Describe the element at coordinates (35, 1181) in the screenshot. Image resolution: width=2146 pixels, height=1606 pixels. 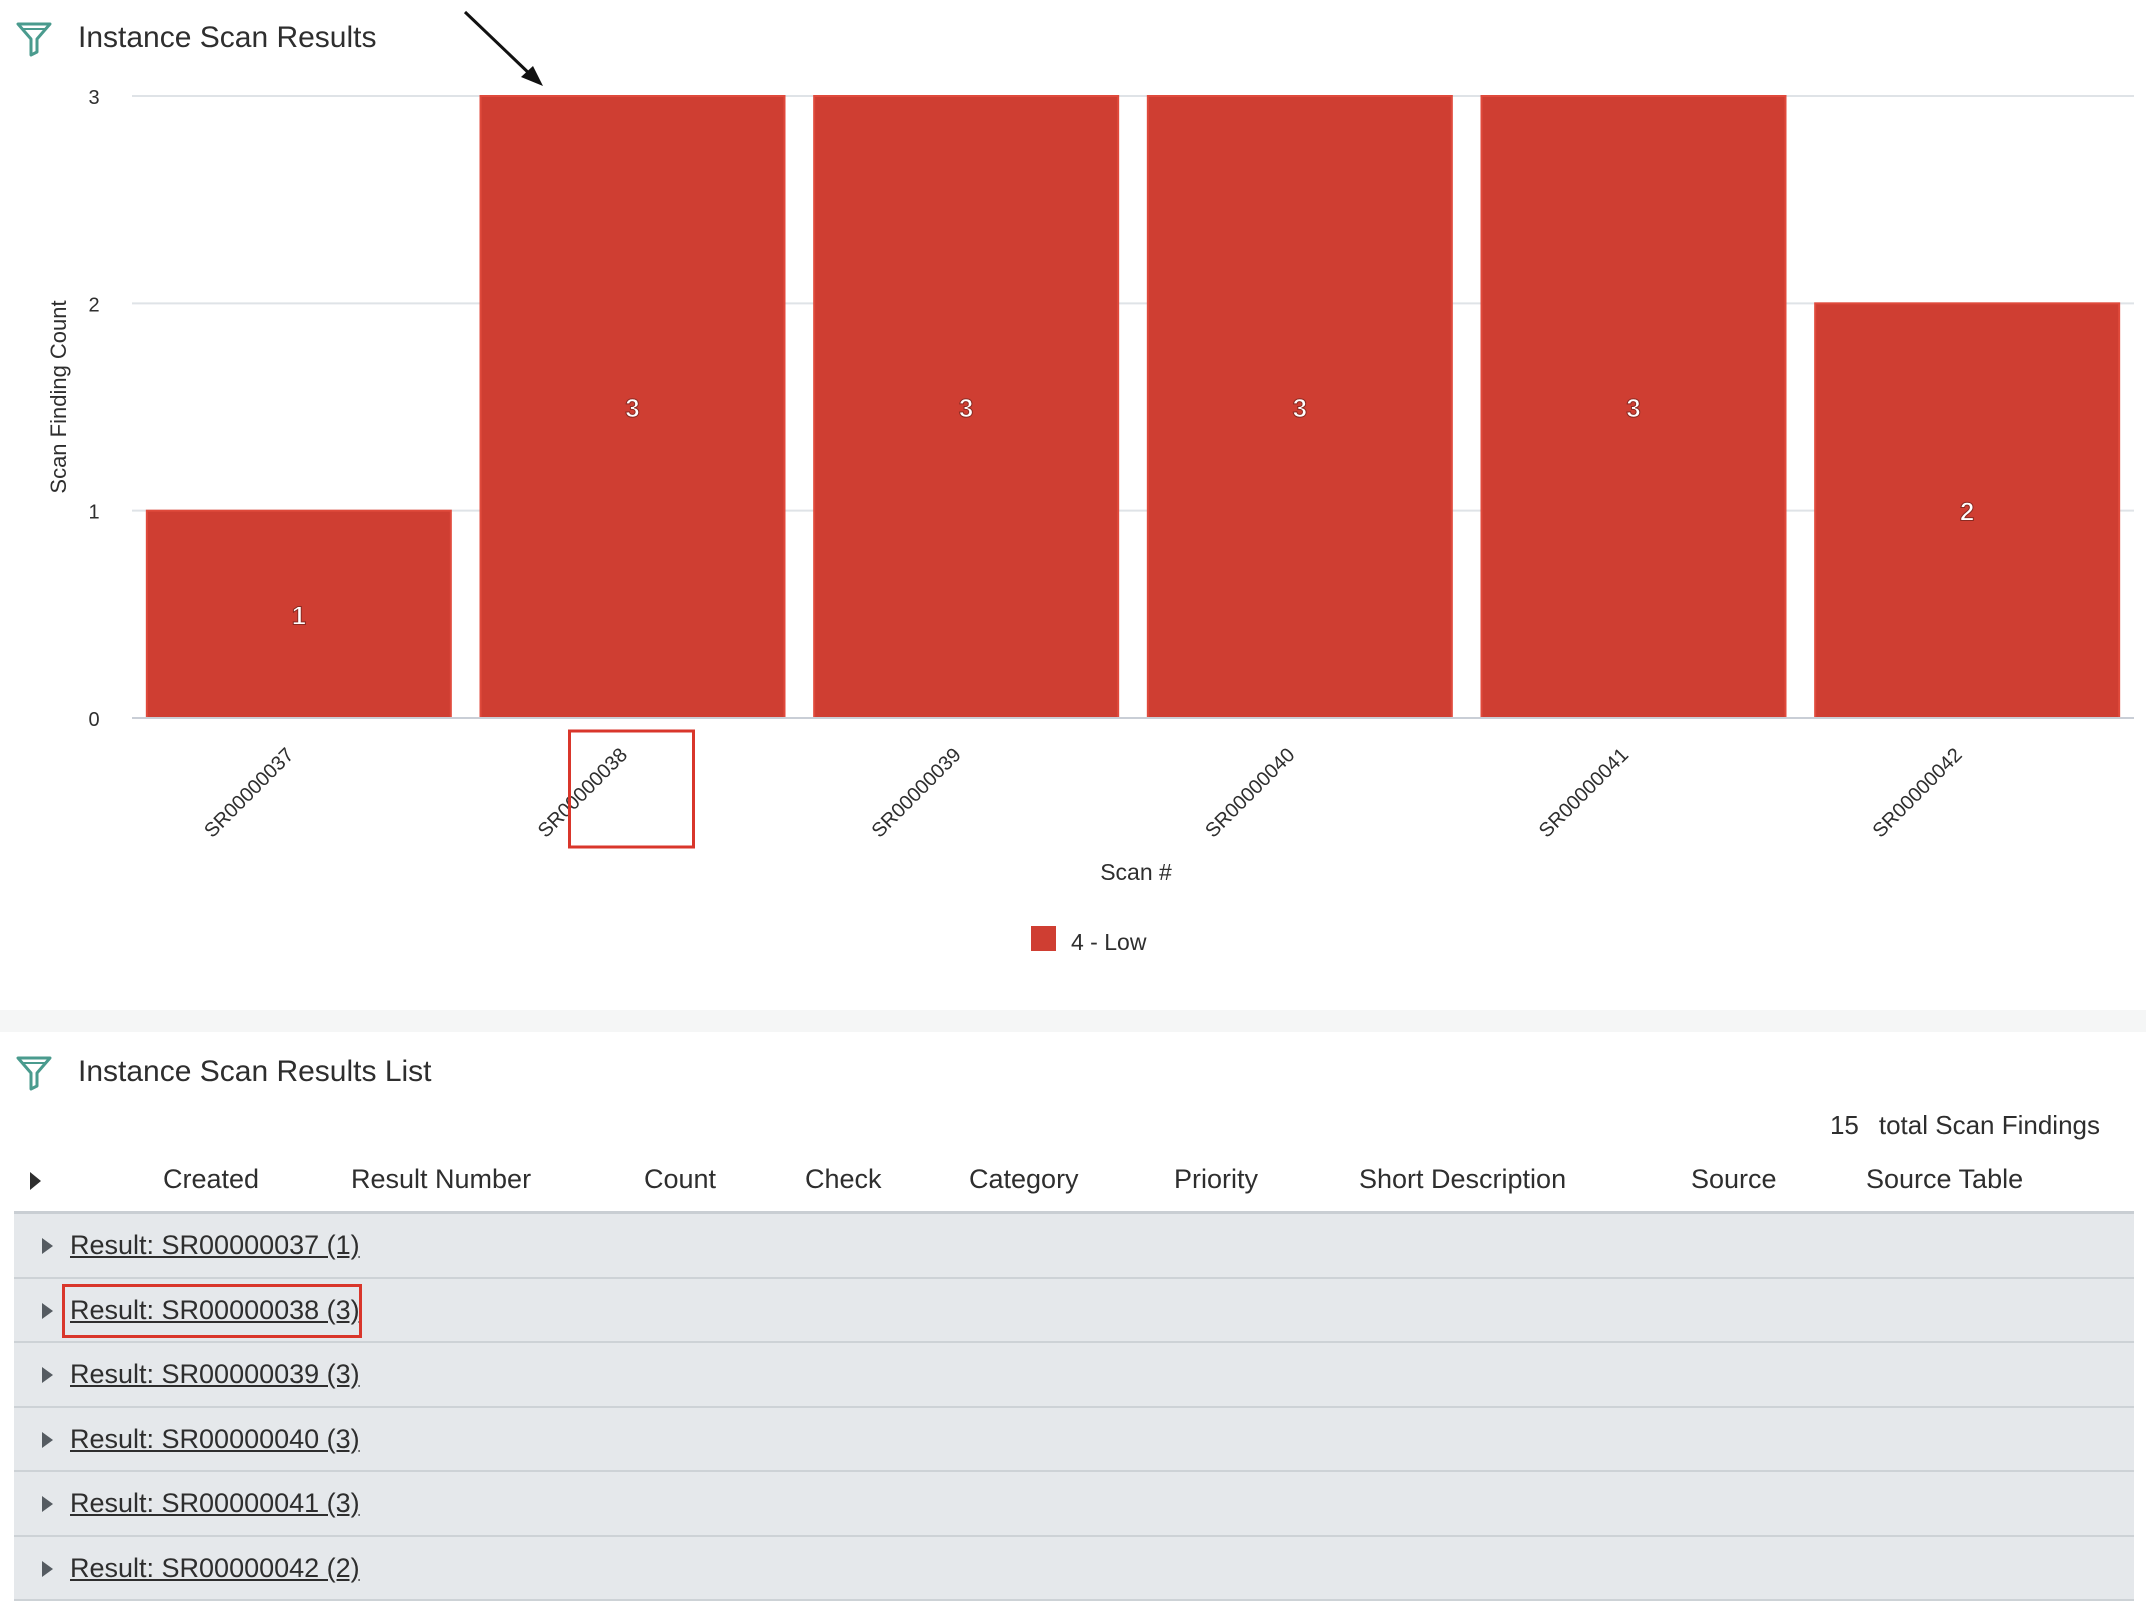
I see `expand-all-caret-icon` at that location.